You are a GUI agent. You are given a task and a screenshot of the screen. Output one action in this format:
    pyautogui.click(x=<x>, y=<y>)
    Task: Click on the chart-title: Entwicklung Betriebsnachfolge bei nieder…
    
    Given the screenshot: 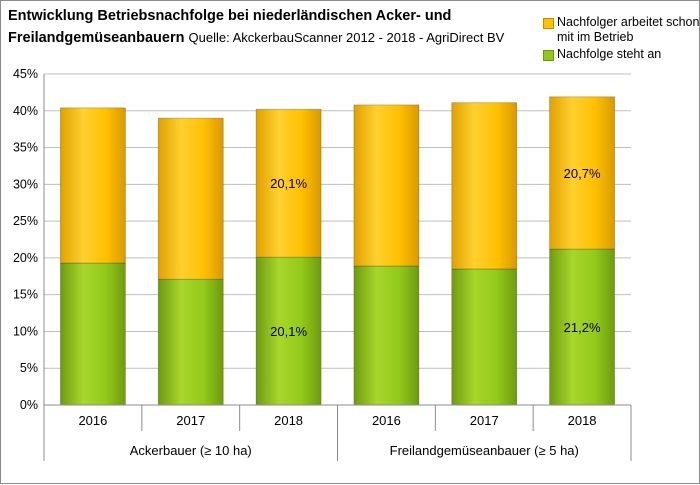 What is the action you would take?
    pyautogui.click(x=268, y=27)
    